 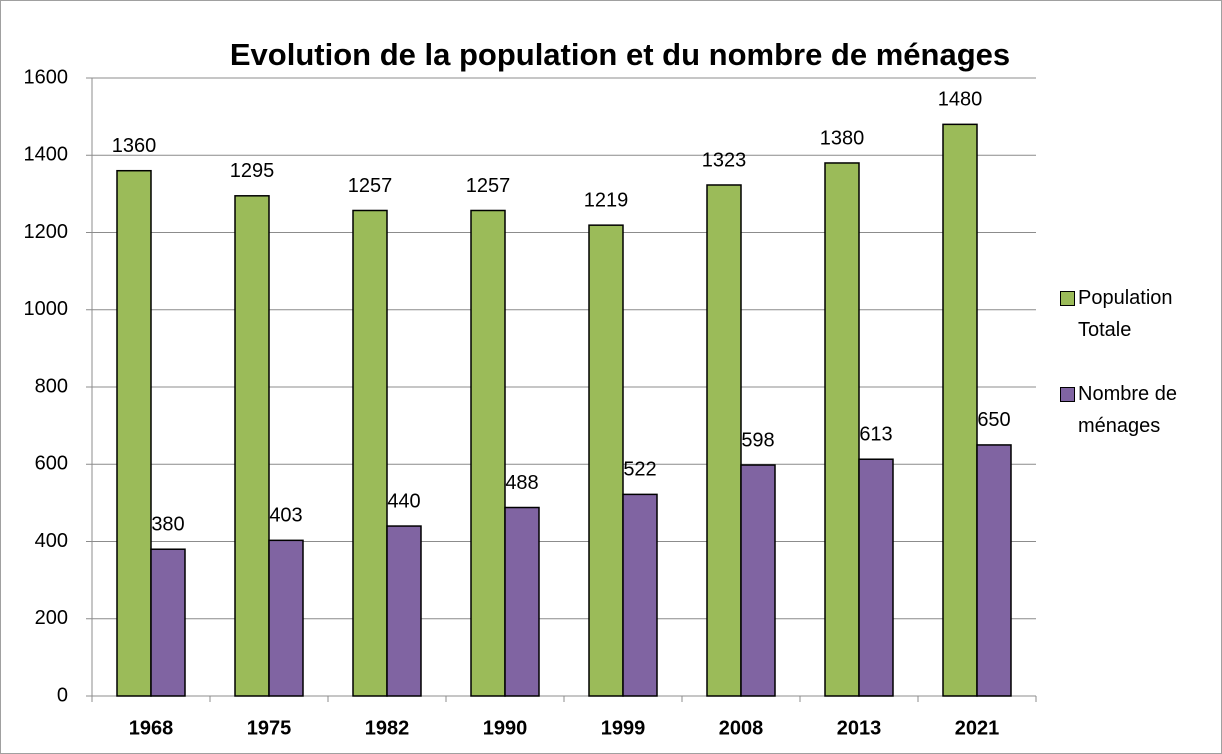 What do you see at coordinates (134, 146) in the screenshot?
I see `data-label: 1360` at bounding box center [134, 146].